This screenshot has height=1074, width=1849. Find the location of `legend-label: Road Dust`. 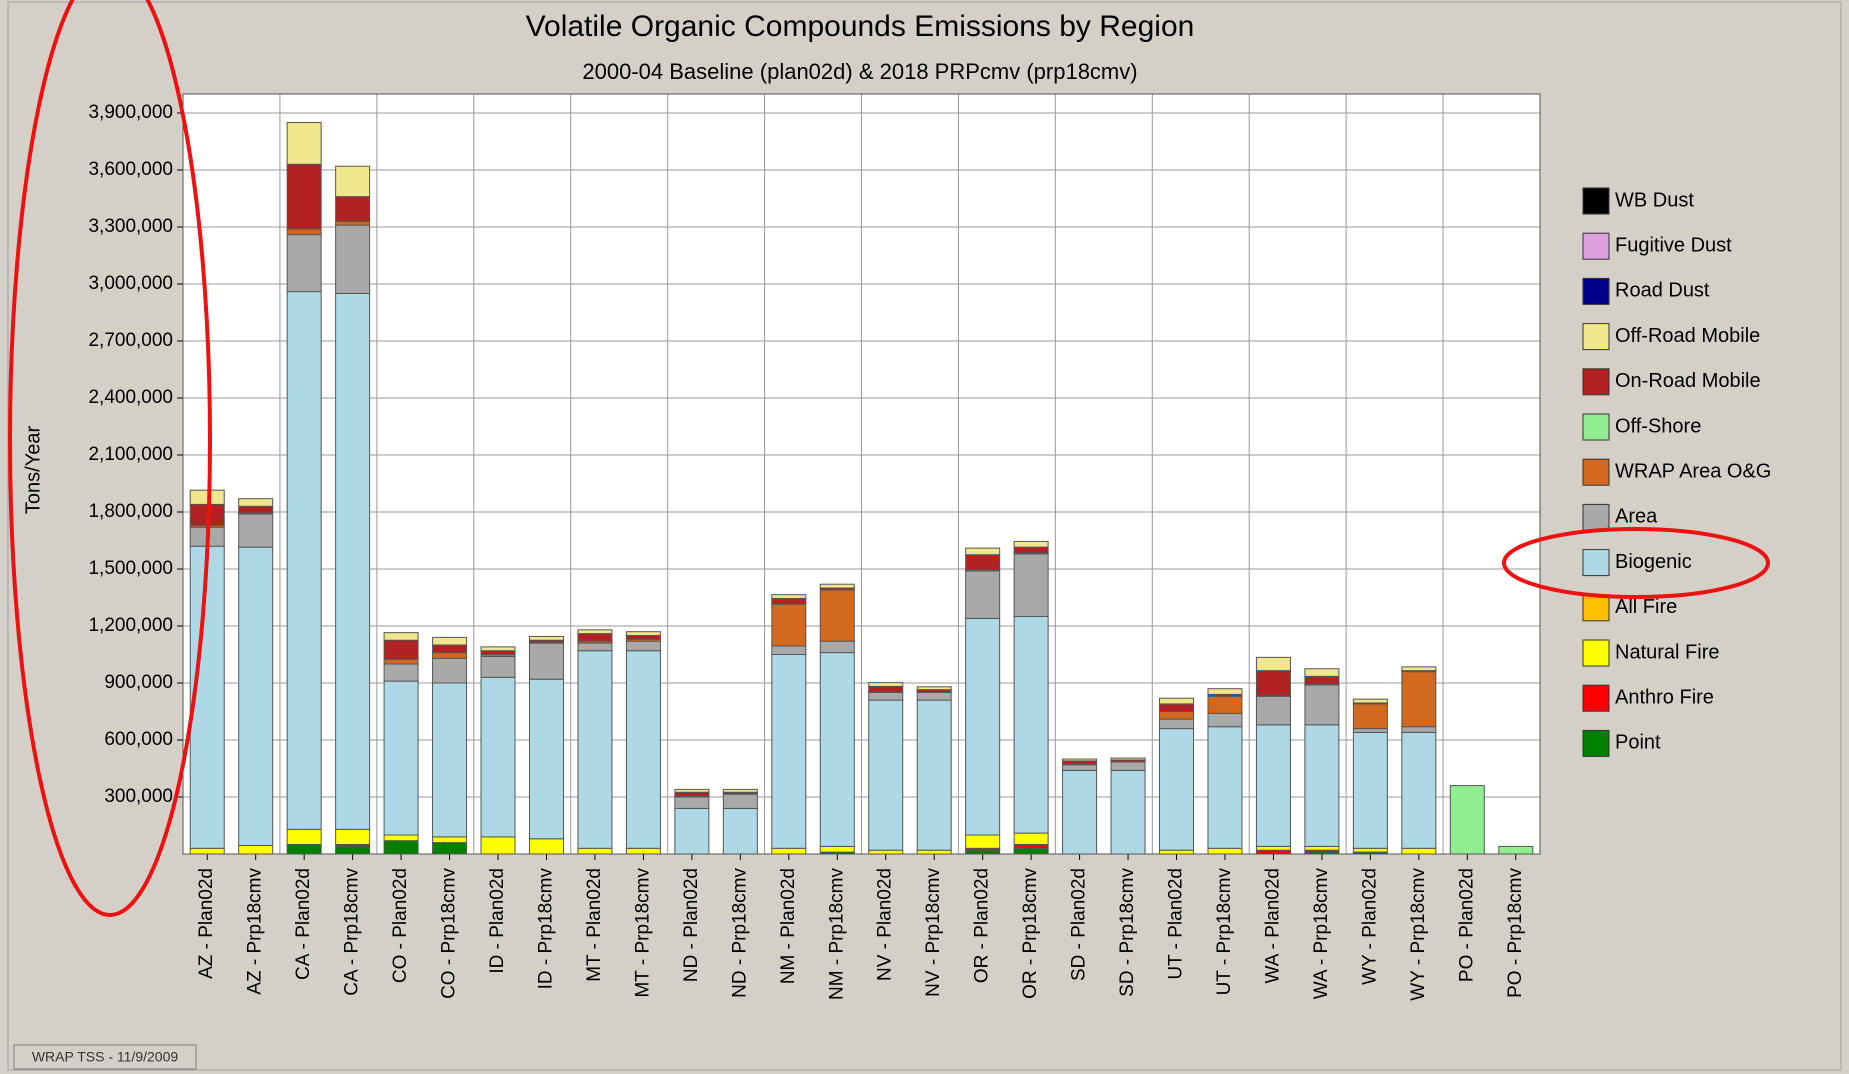

legend-label: Road Dust is located at coordinates (1662, 291).